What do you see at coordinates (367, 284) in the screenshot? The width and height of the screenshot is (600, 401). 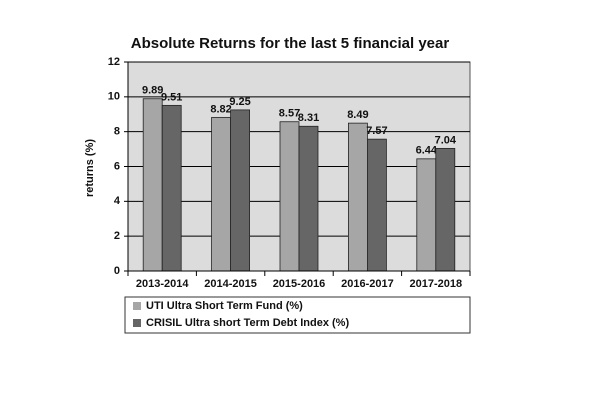 I see `x-tick-label: 2016-2017` at bounding box center [367, 284].